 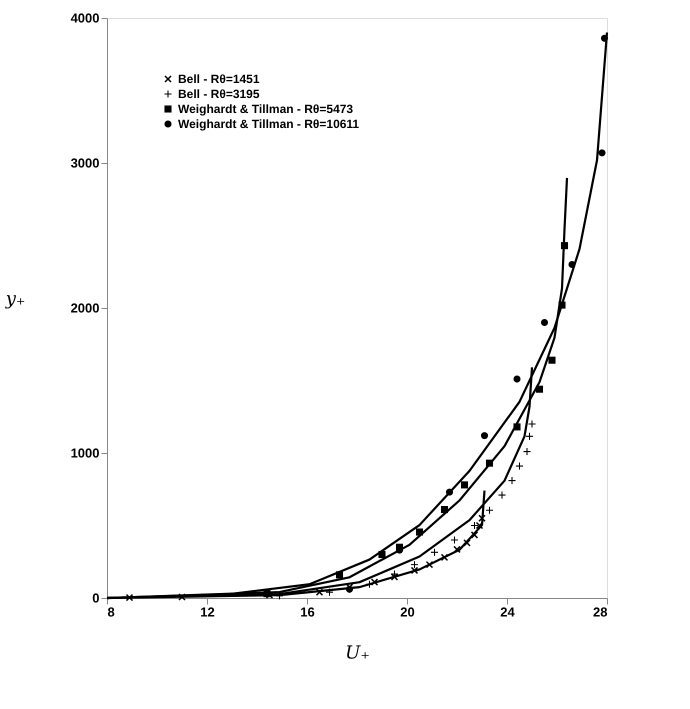 What do you see at coordinates (269, 124) in the screenshot?
I see `legend-label: Weighardt & Tillman - Rθ=10611` at bounding box center [269, 124].